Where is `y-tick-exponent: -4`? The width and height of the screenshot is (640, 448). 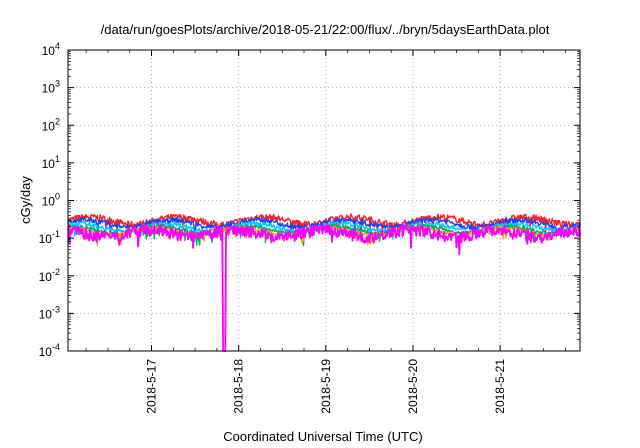 y-tick-exponent: -4 is located at coordinates (56, 347).